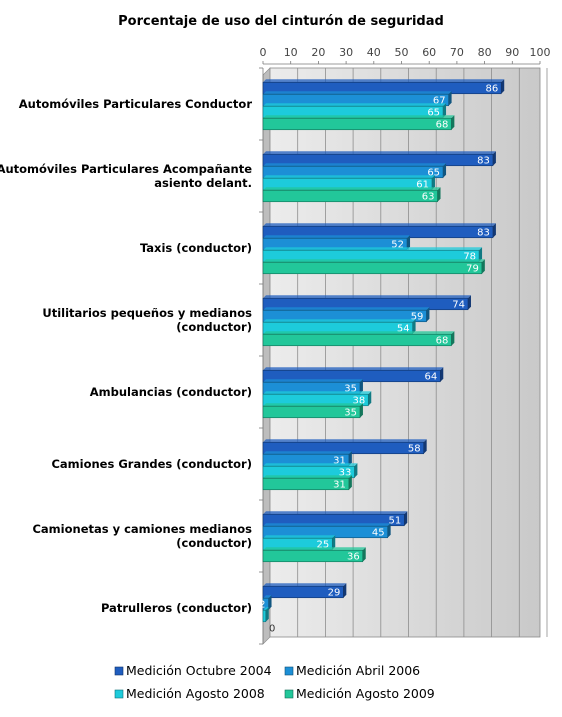 Image resolution: width=562 pixels, height=717 pixels. I want to click on x-tick-label: 90, so click(512, 52).